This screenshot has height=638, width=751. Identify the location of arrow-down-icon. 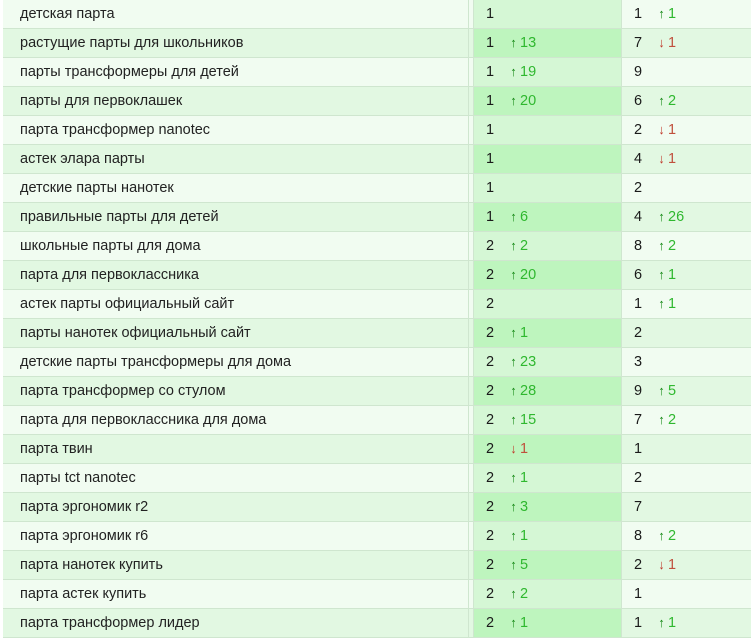
(661, 564).